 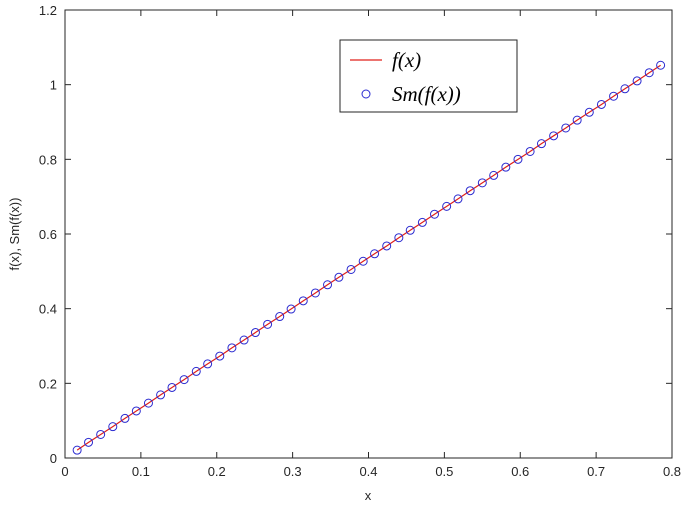 What do you see at coordinates (48, 10) in the screenshot?
I see `y-tick-label: 1.2` at bounding box center [48, 10].